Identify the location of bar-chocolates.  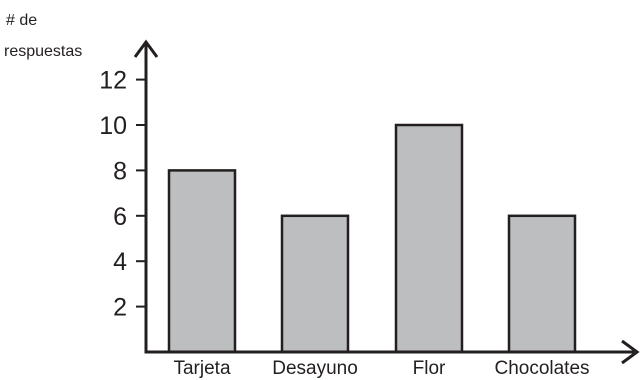
(542, 284).